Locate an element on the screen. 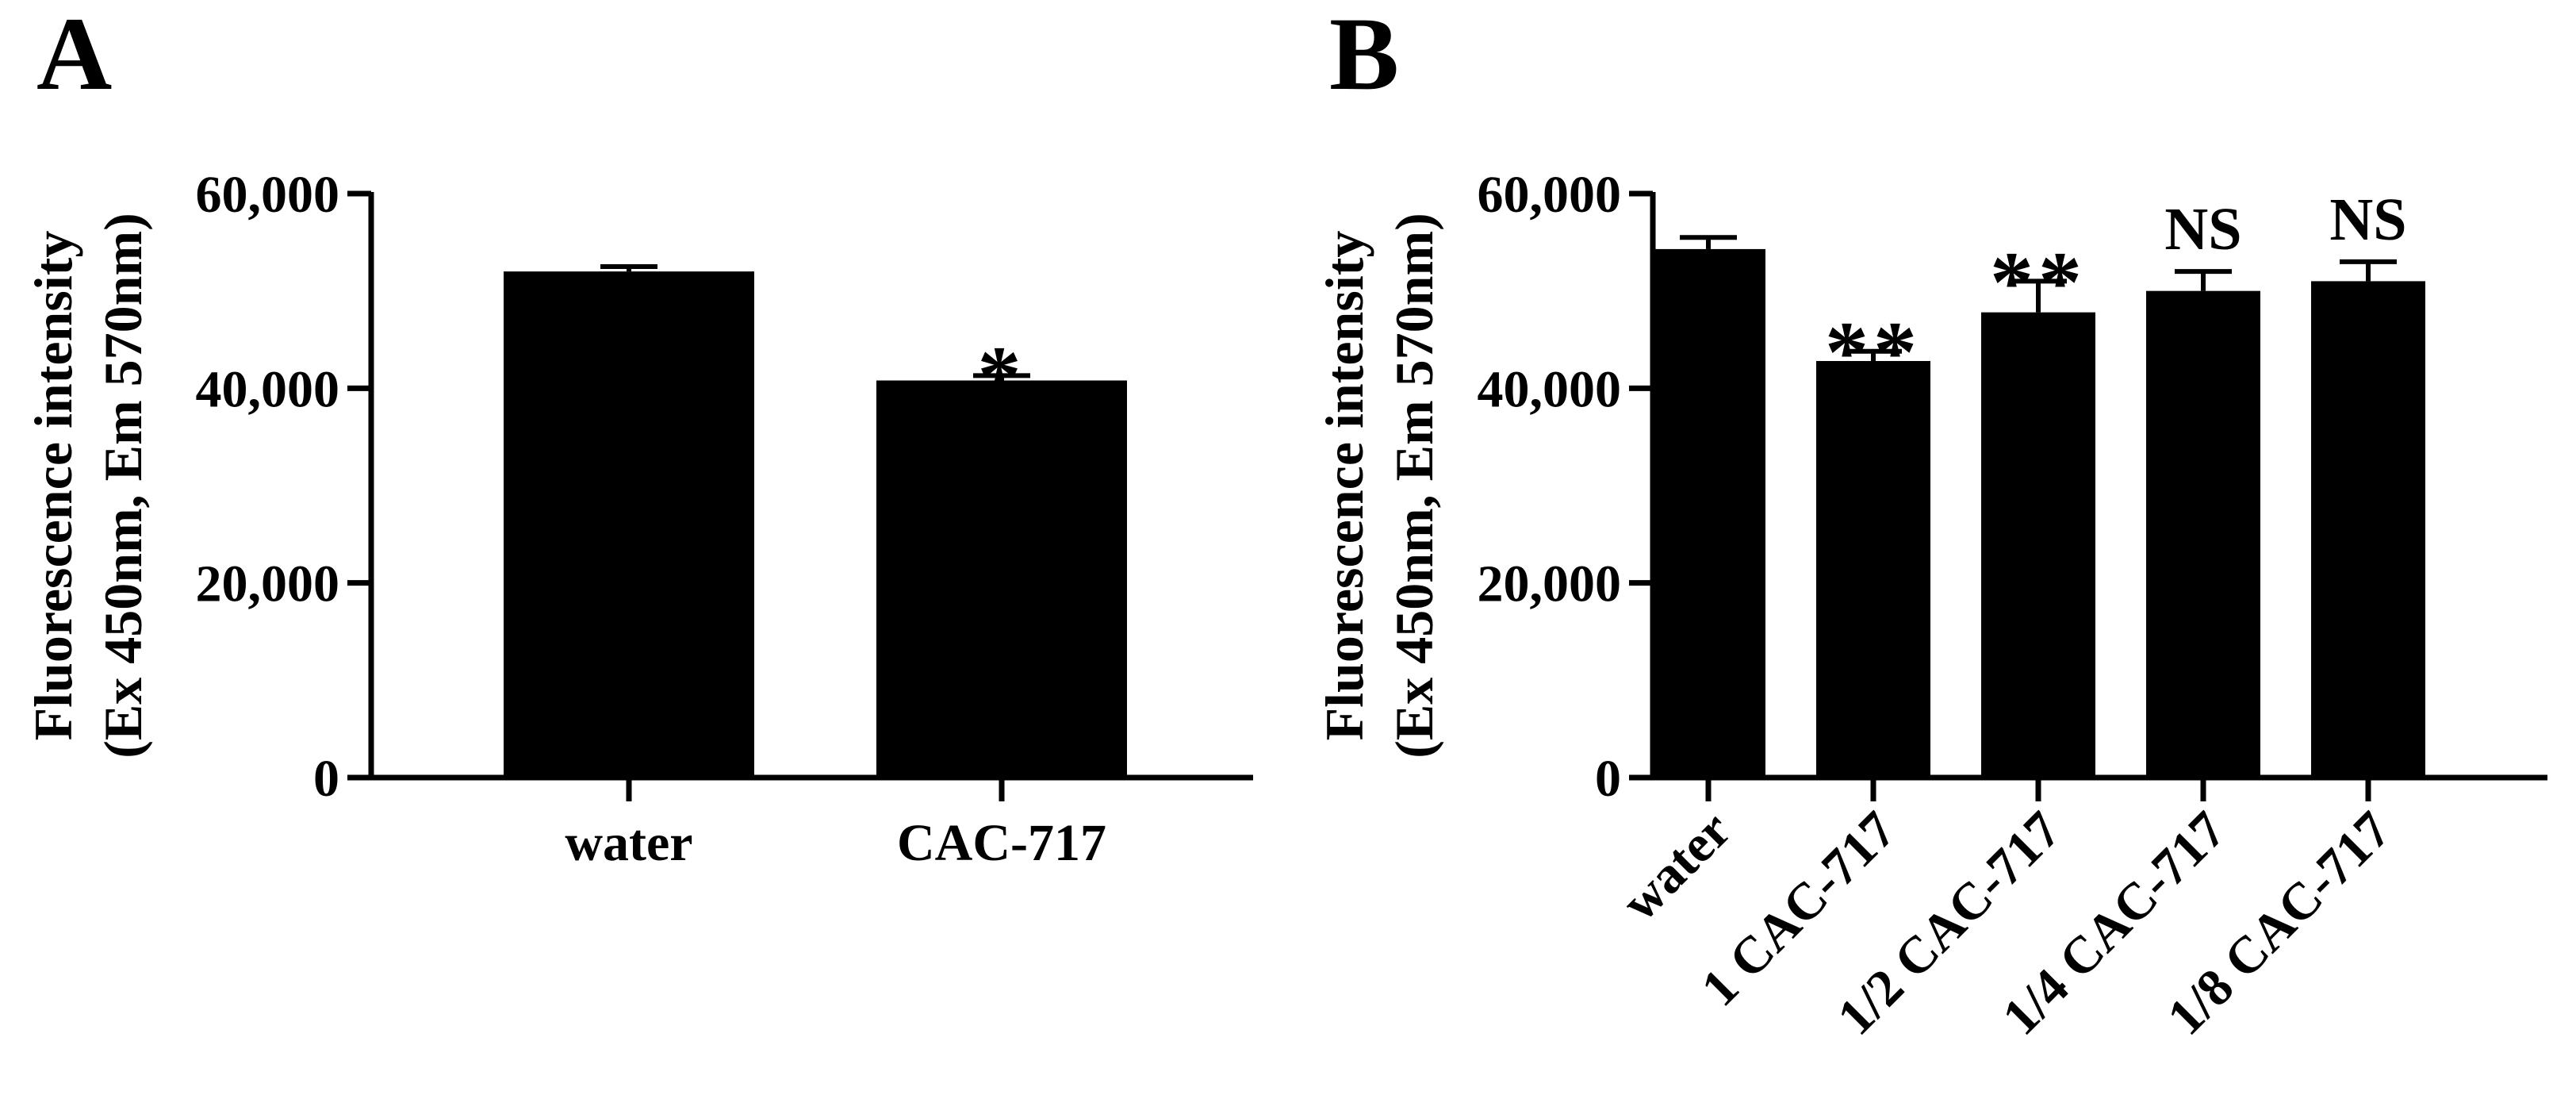 The height and width of the screenshot is (1114, 2576). x-tick-label: CAC-717 is located at coordinates (1002, 843).